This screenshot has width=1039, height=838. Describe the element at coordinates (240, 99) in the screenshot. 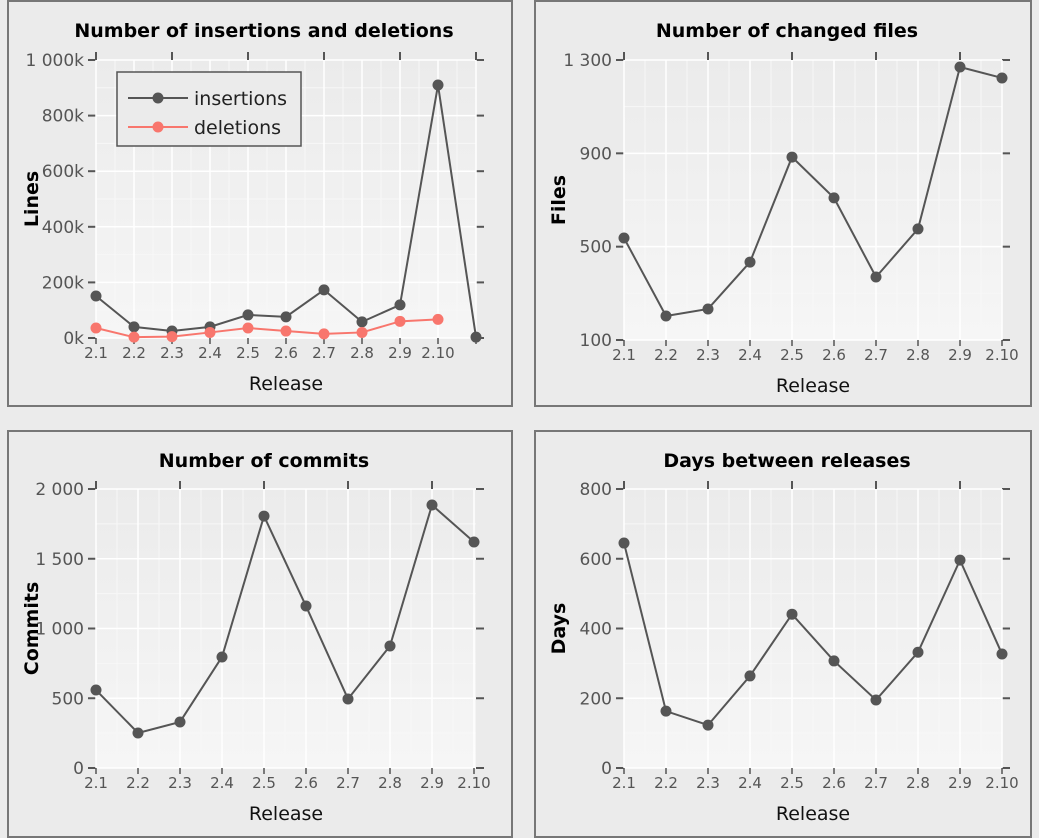

I see `legend-label: insertions` at that location.